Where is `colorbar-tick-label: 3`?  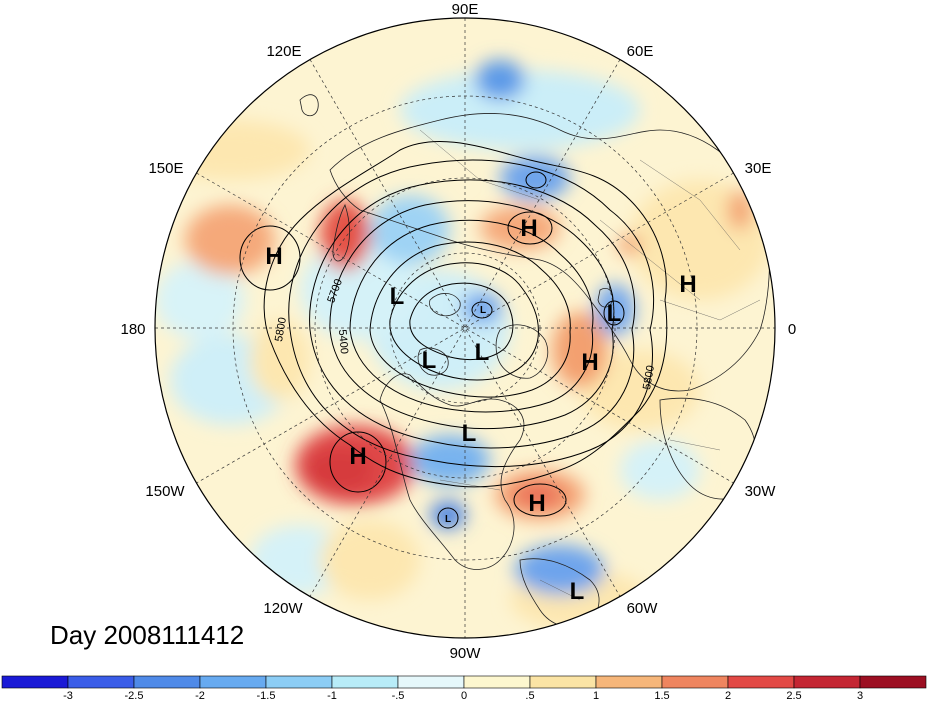 colorbar-tick-label: 3 is located at coordinates (860, 696).